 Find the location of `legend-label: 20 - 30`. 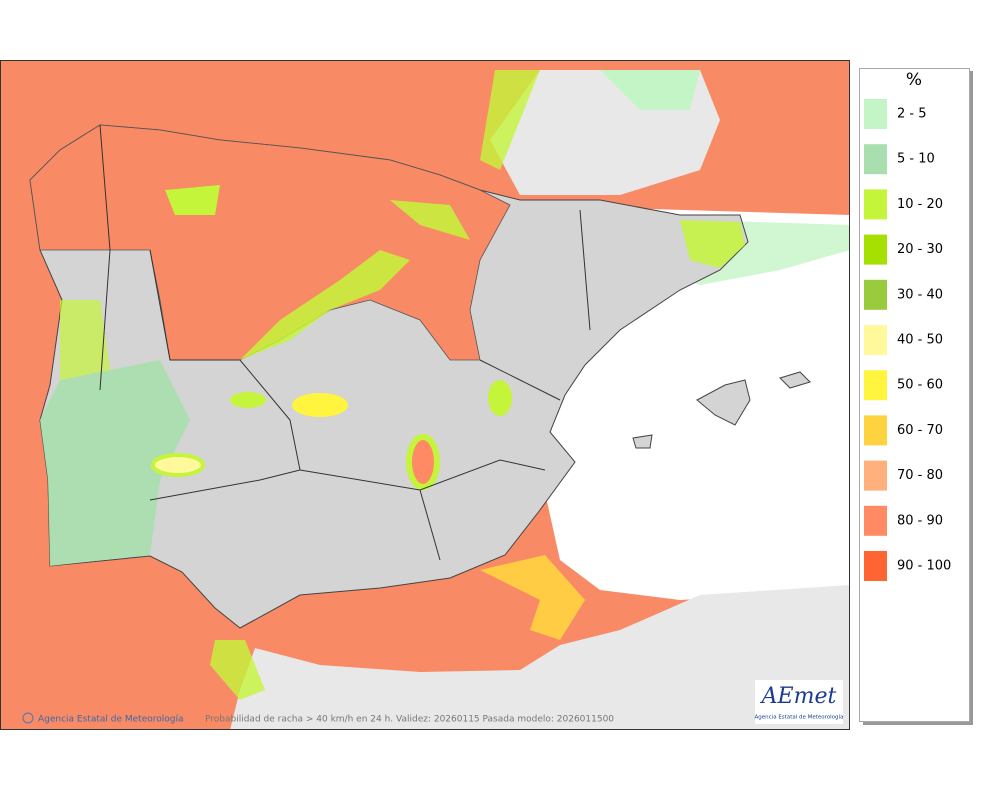

legend-label: 20 - 30 is located at coordinates (920, 249).